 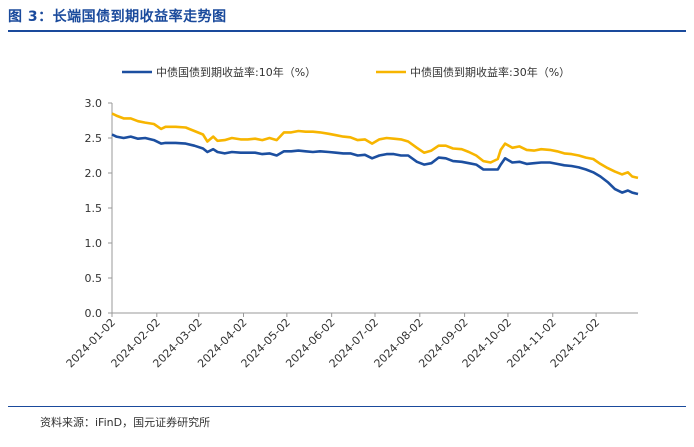 I want to click on y-tick-label: 0.5, so click(x=94, y=278).